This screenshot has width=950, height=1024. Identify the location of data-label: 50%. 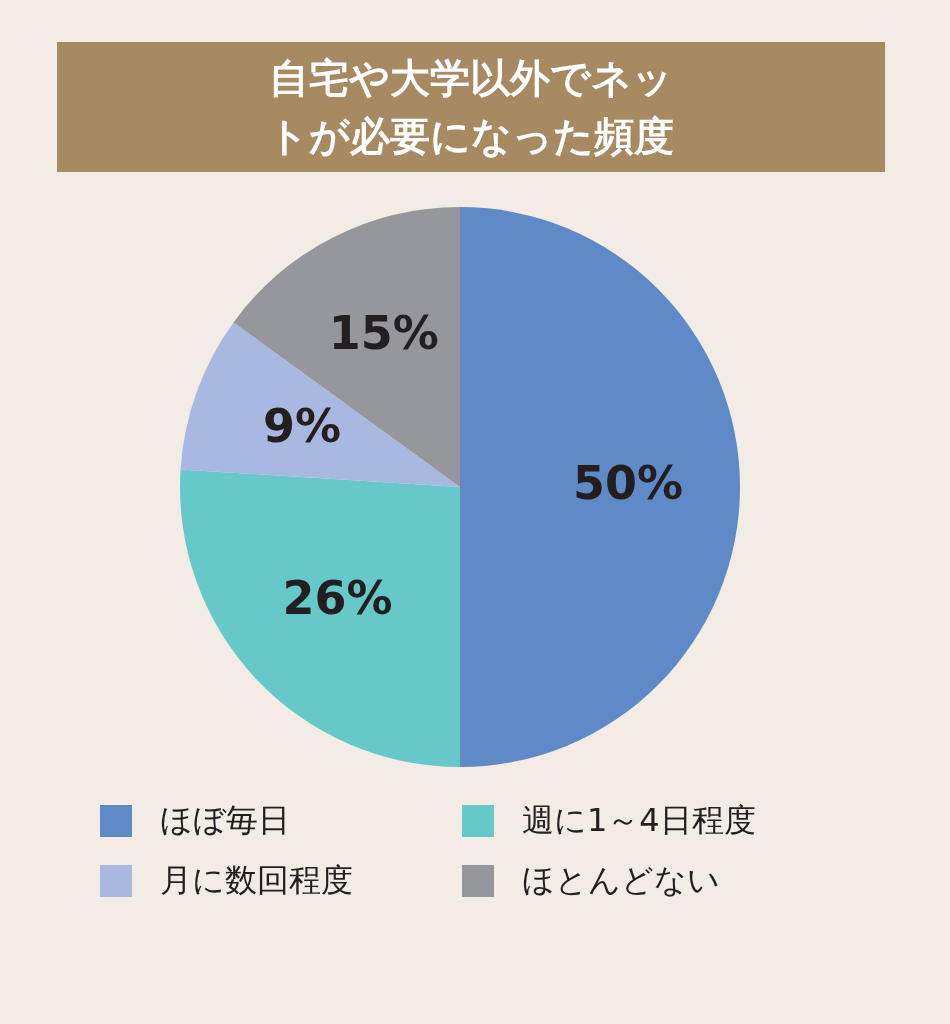
(628, 482).